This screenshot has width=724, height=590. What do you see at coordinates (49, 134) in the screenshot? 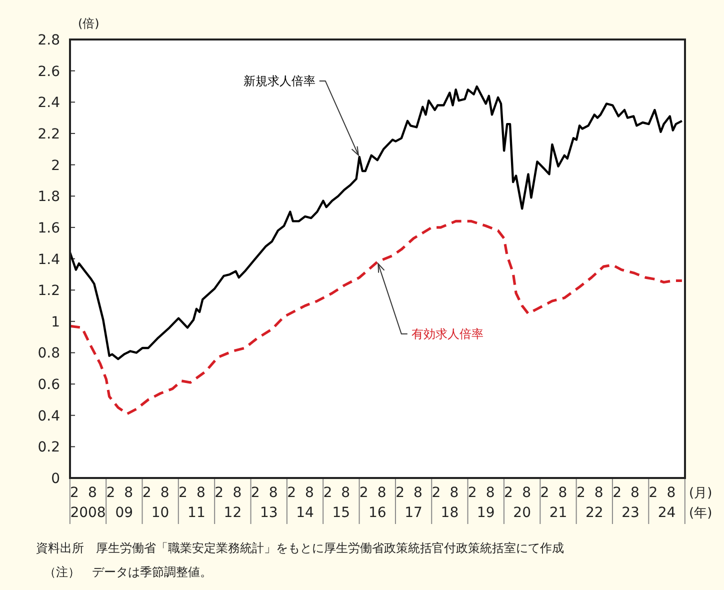
I see `y-tick-label: 2.2` at bounding box center [49, 134].